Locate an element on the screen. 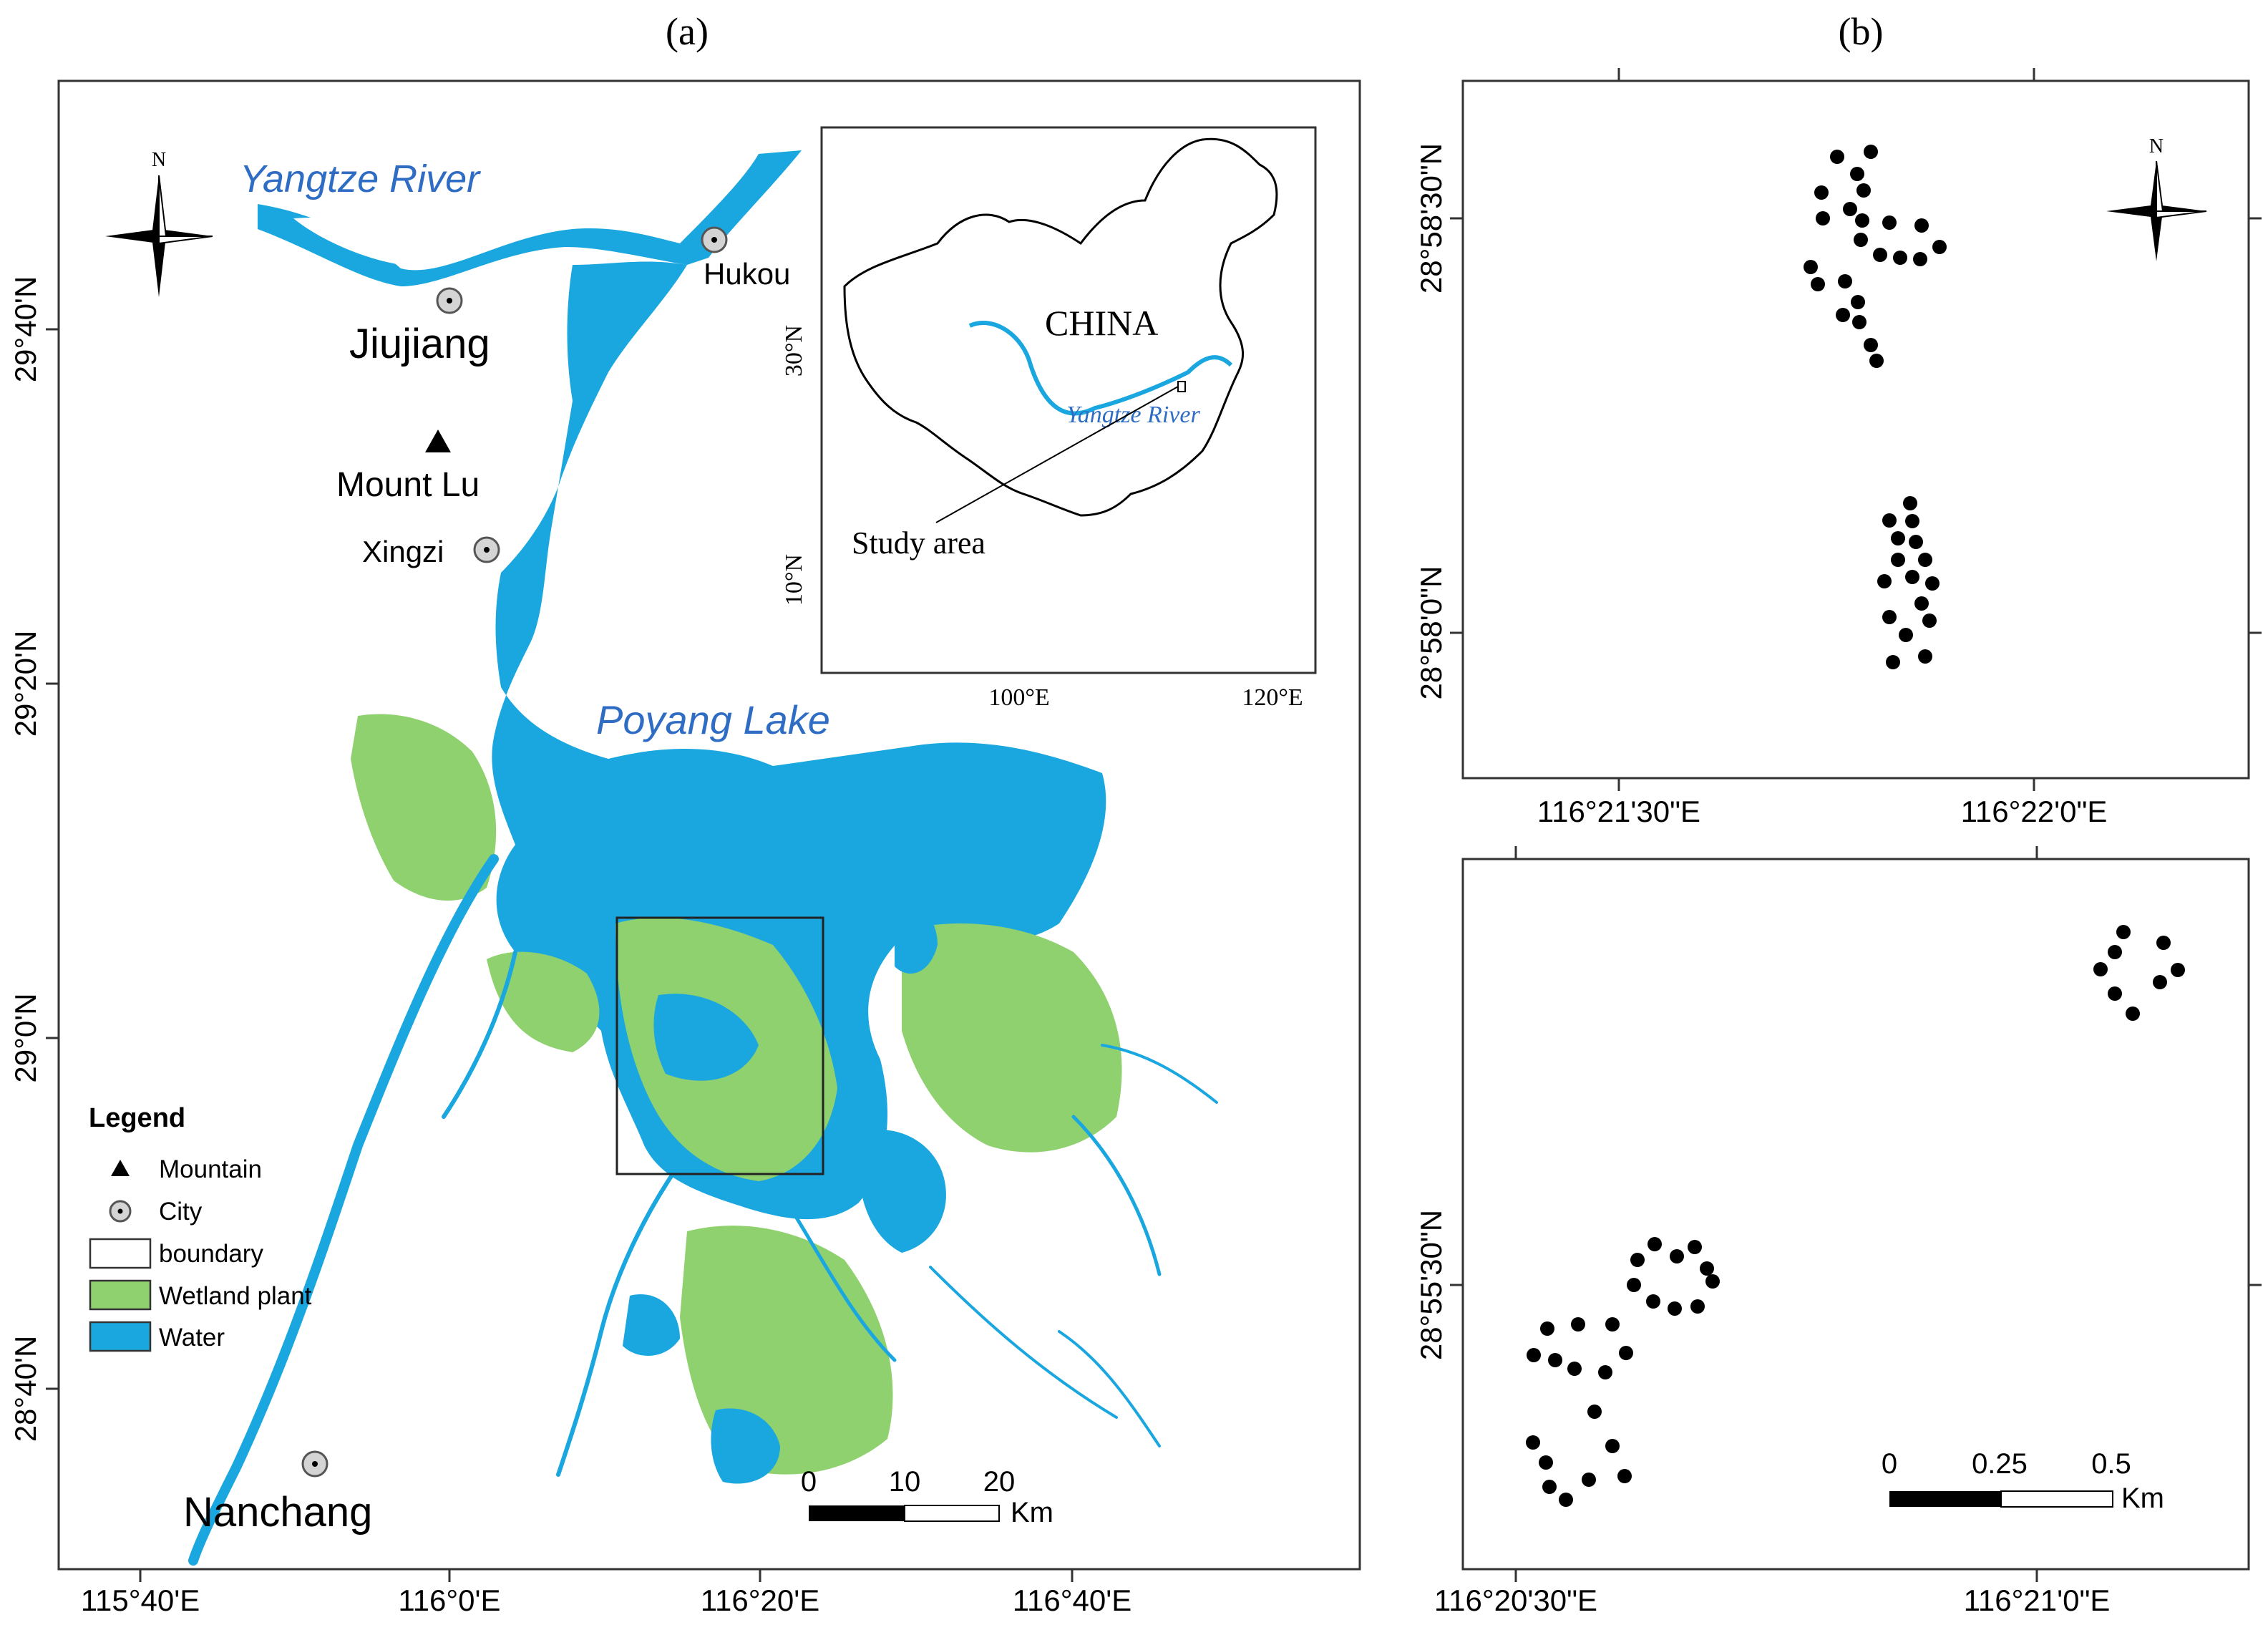 The image size is (2268, 1625). inset-pointer-line is located at coordinates (1057, 455).